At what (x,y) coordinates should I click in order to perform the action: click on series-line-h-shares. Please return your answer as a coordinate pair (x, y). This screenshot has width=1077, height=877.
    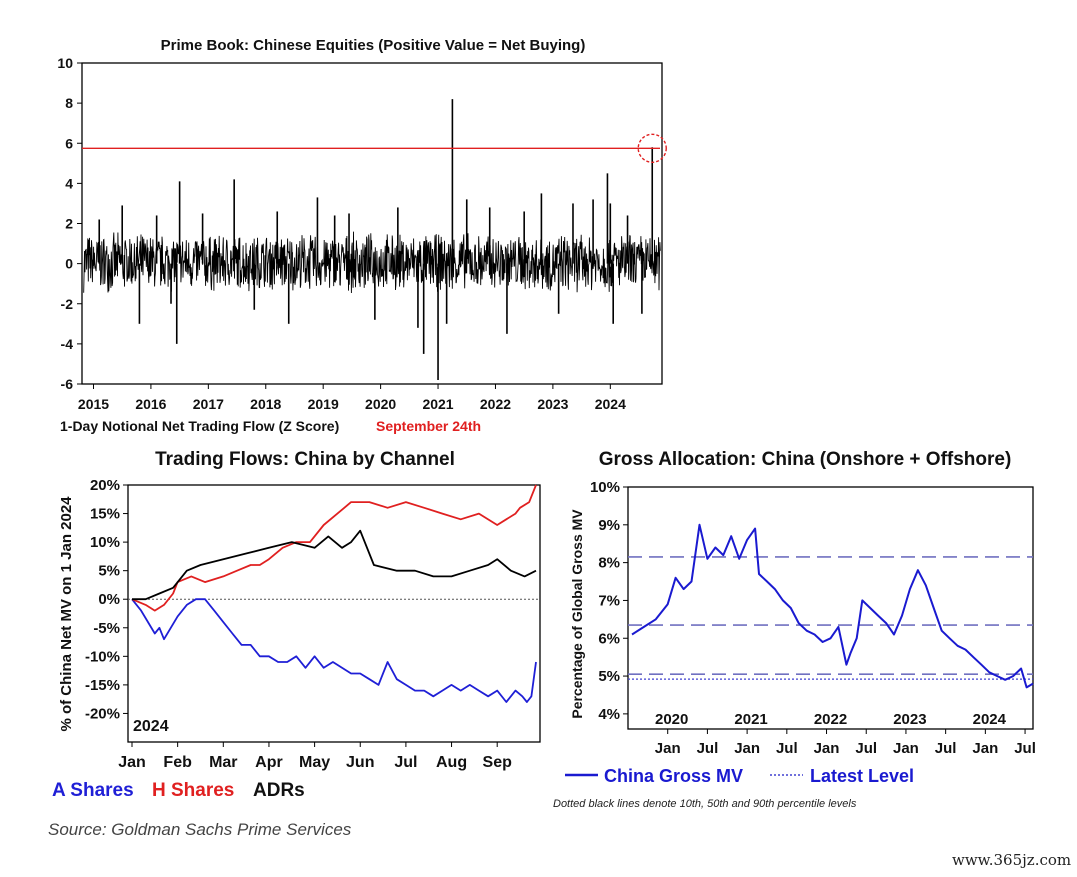
    Looking at the image, I should click on (334, 548).